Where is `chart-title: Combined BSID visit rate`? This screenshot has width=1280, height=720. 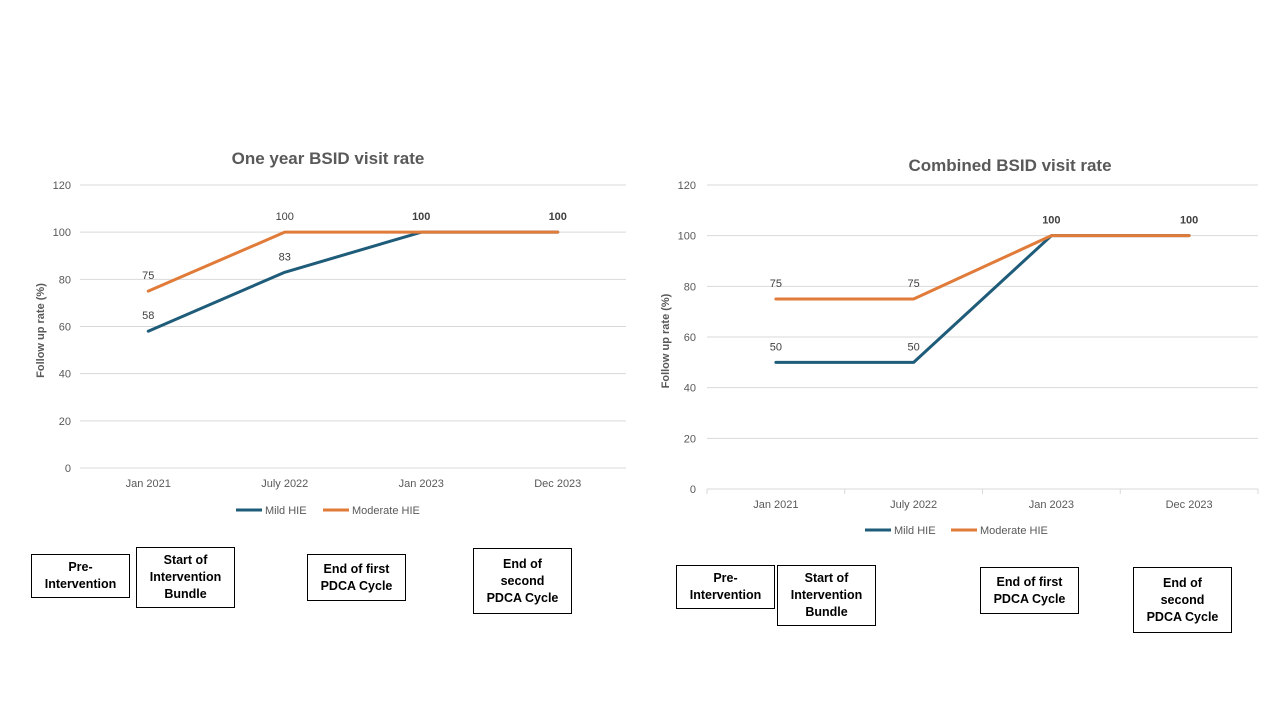
chart-title: Combined BSID visit rate is located at coordinates (1009, 165).